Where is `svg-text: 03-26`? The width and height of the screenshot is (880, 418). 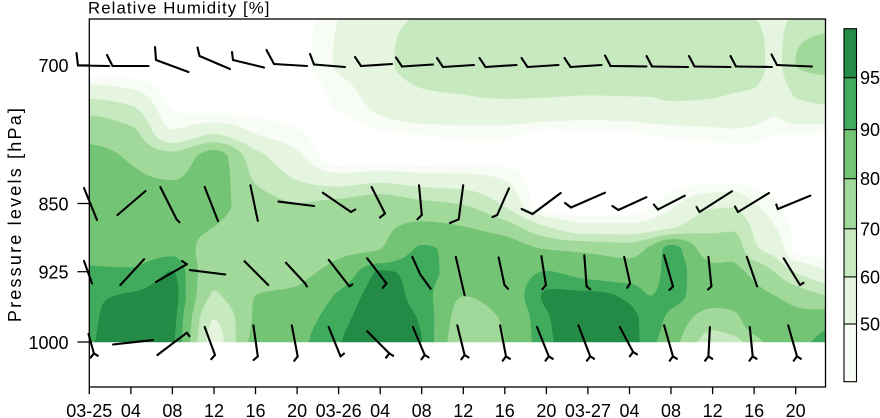
svg-text: 03-26 is located at coordinates (339, 409).